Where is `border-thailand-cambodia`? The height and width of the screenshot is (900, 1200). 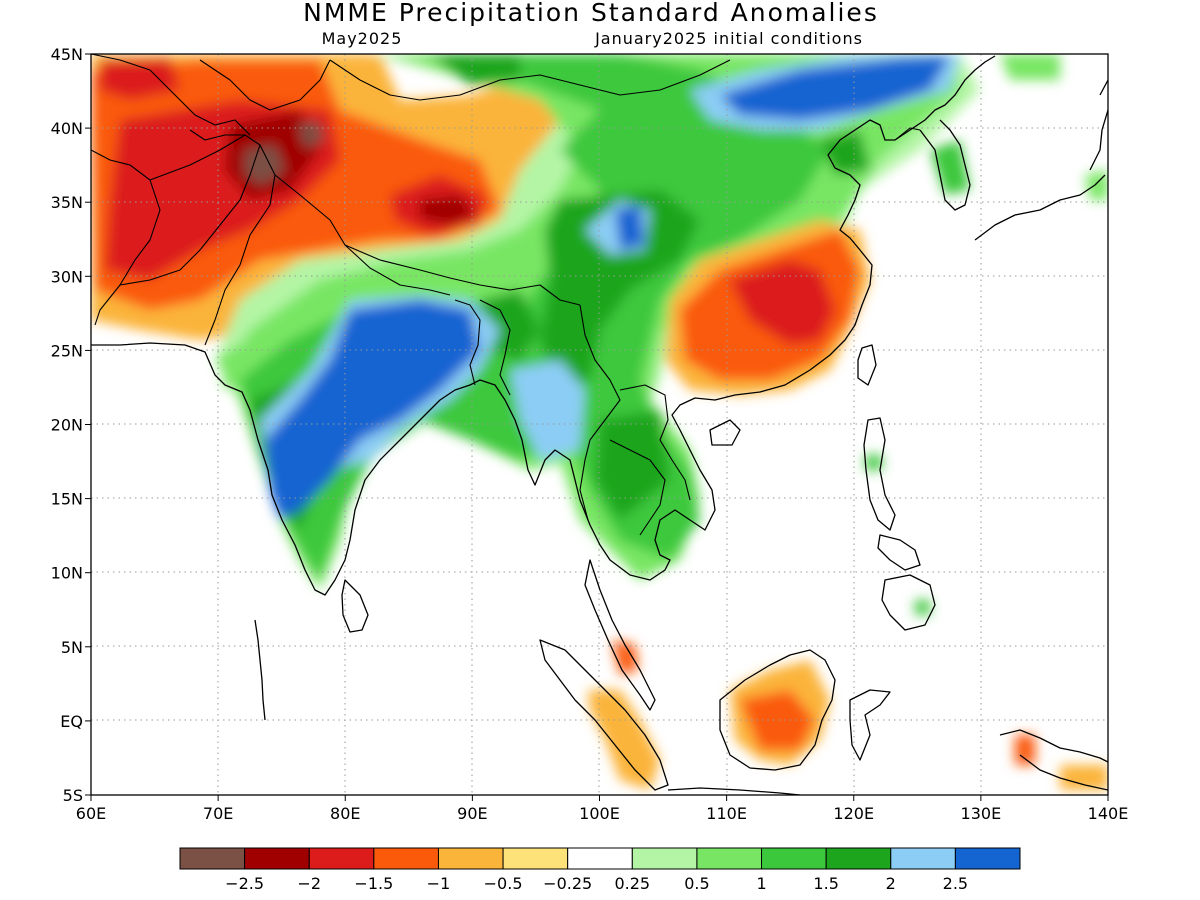 border-thailand-cambodia is located at coordinates (637, 487).